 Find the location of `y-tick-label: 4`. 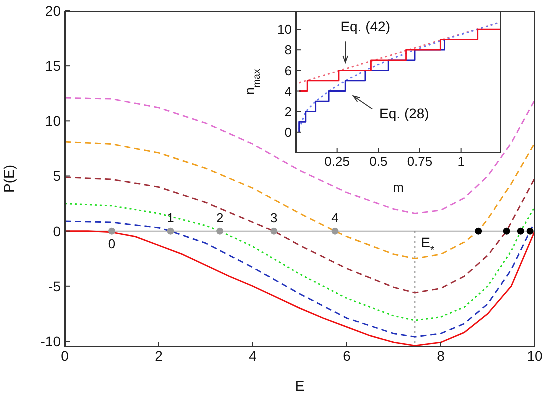

y-tick-label: 4 is located at coordinates (288, 91).